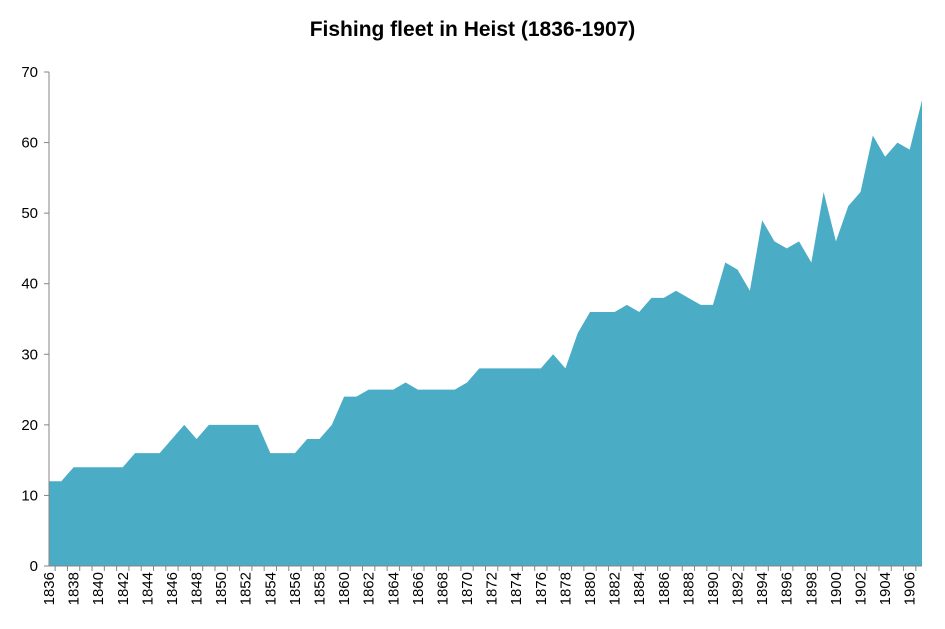 Image resolution: width=945 pixels, height=629 pixels. What do you see at coordinates (516, 588) in the screenshot?
I see `x-tick-label: 1874` at bounding box center [516, 588].